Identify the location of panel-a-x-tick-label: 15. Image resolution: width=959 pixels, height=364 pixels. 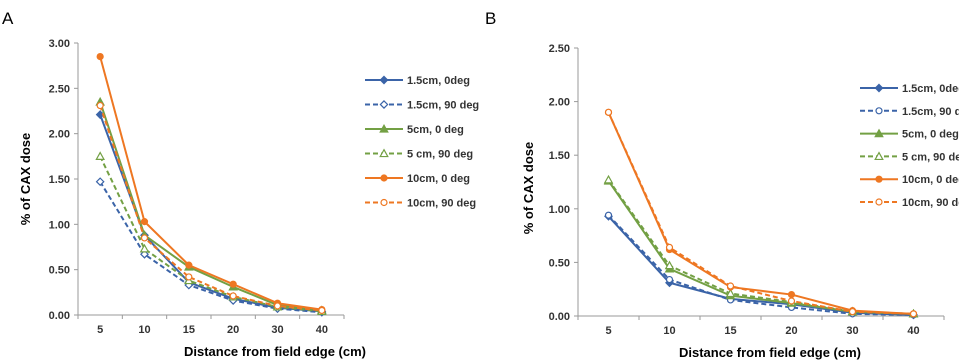
(189, 330).